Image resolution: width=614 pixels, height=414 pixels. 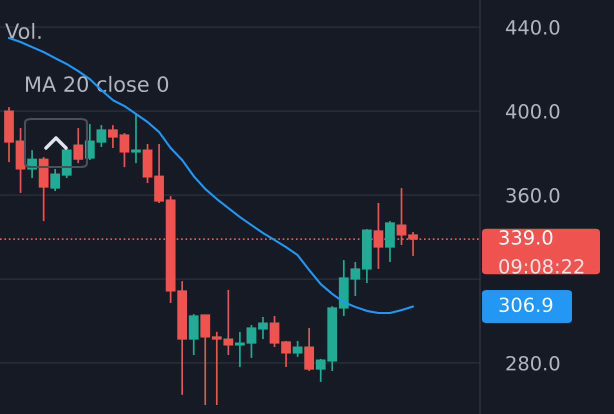 What do you see at coordinates (541, 266) in the screenshot?
I see `text: 09:08:22` at bounding box center [541, 266].